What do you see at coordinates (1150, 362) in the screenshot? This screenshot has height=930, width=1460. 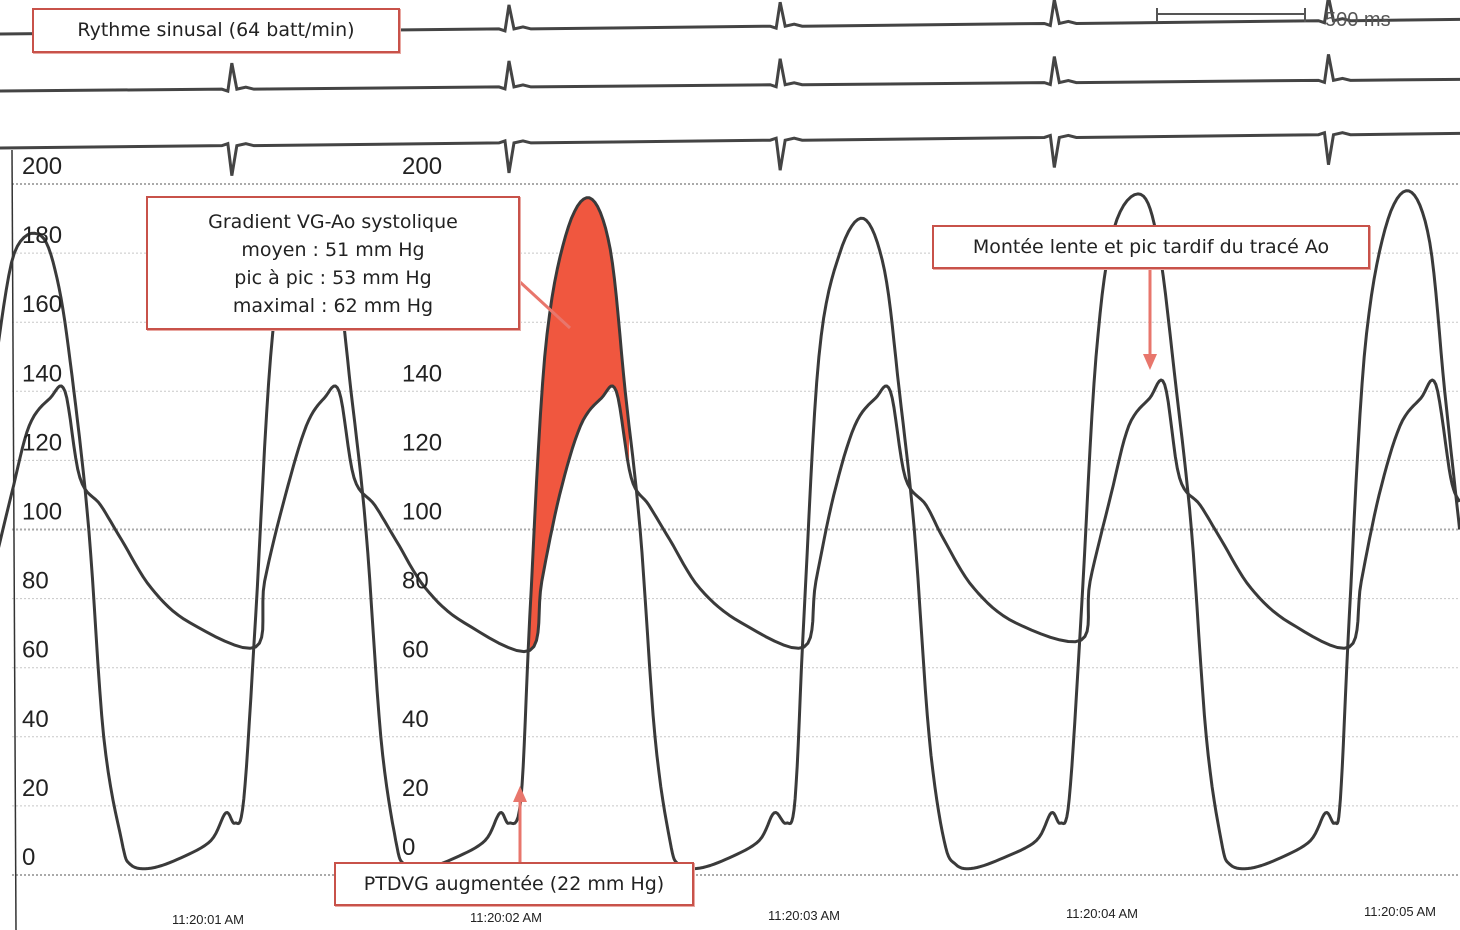 I see `ao-arrowhead` at bounding box center [1150, 362].